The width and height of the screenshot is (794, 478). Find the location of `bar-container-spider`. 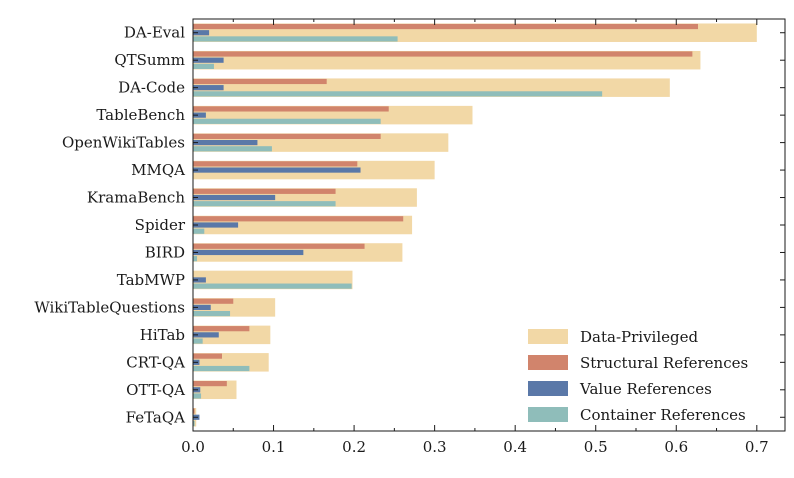

bar-container-spider is located at coordinates (199, 231).